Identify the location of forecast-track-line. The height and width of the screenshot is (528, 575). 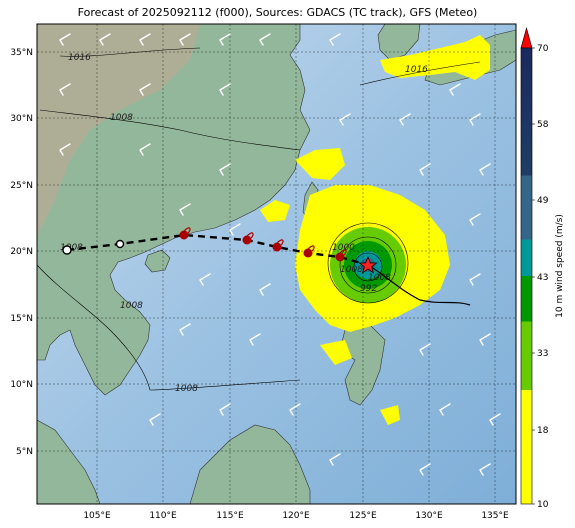
(419, 285).